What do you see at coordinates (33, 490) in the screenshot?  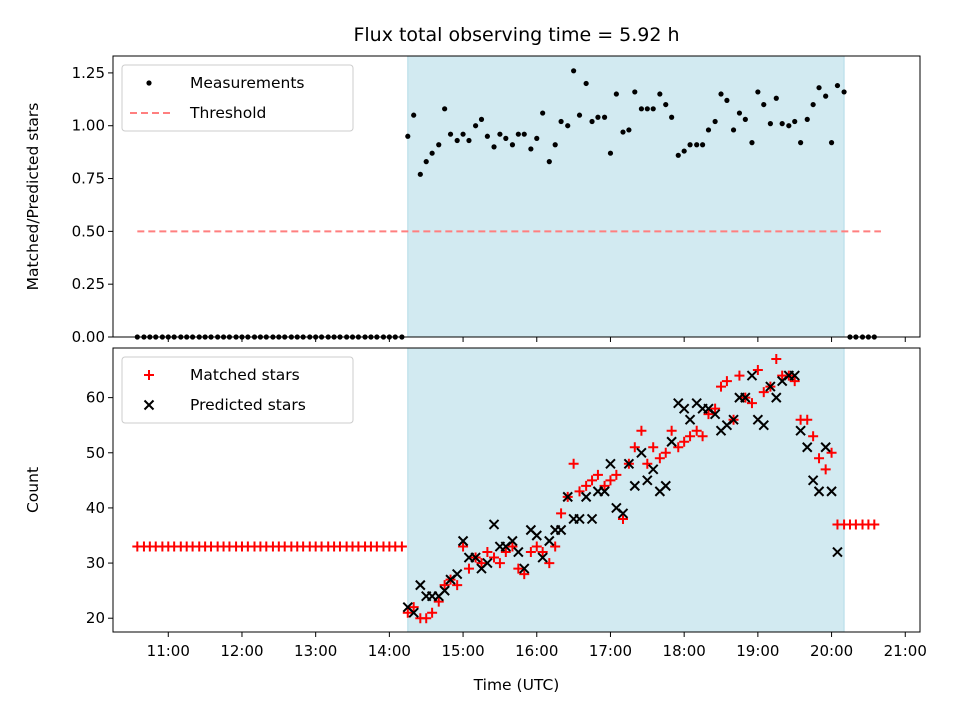 I see `bottom-y-axis-title: Count` at bounding box center [33, 490].